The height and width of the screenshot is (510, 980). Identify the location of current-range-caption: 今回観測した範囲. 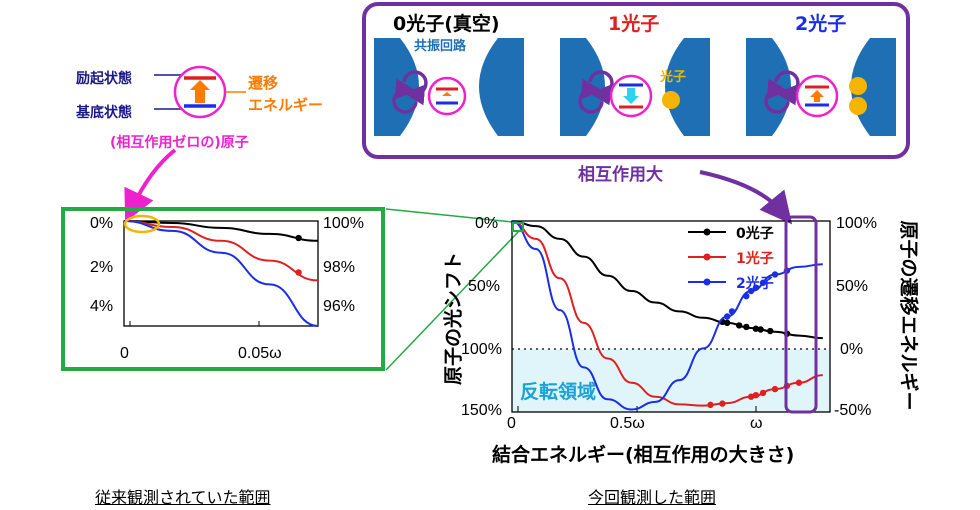
(652, 497).